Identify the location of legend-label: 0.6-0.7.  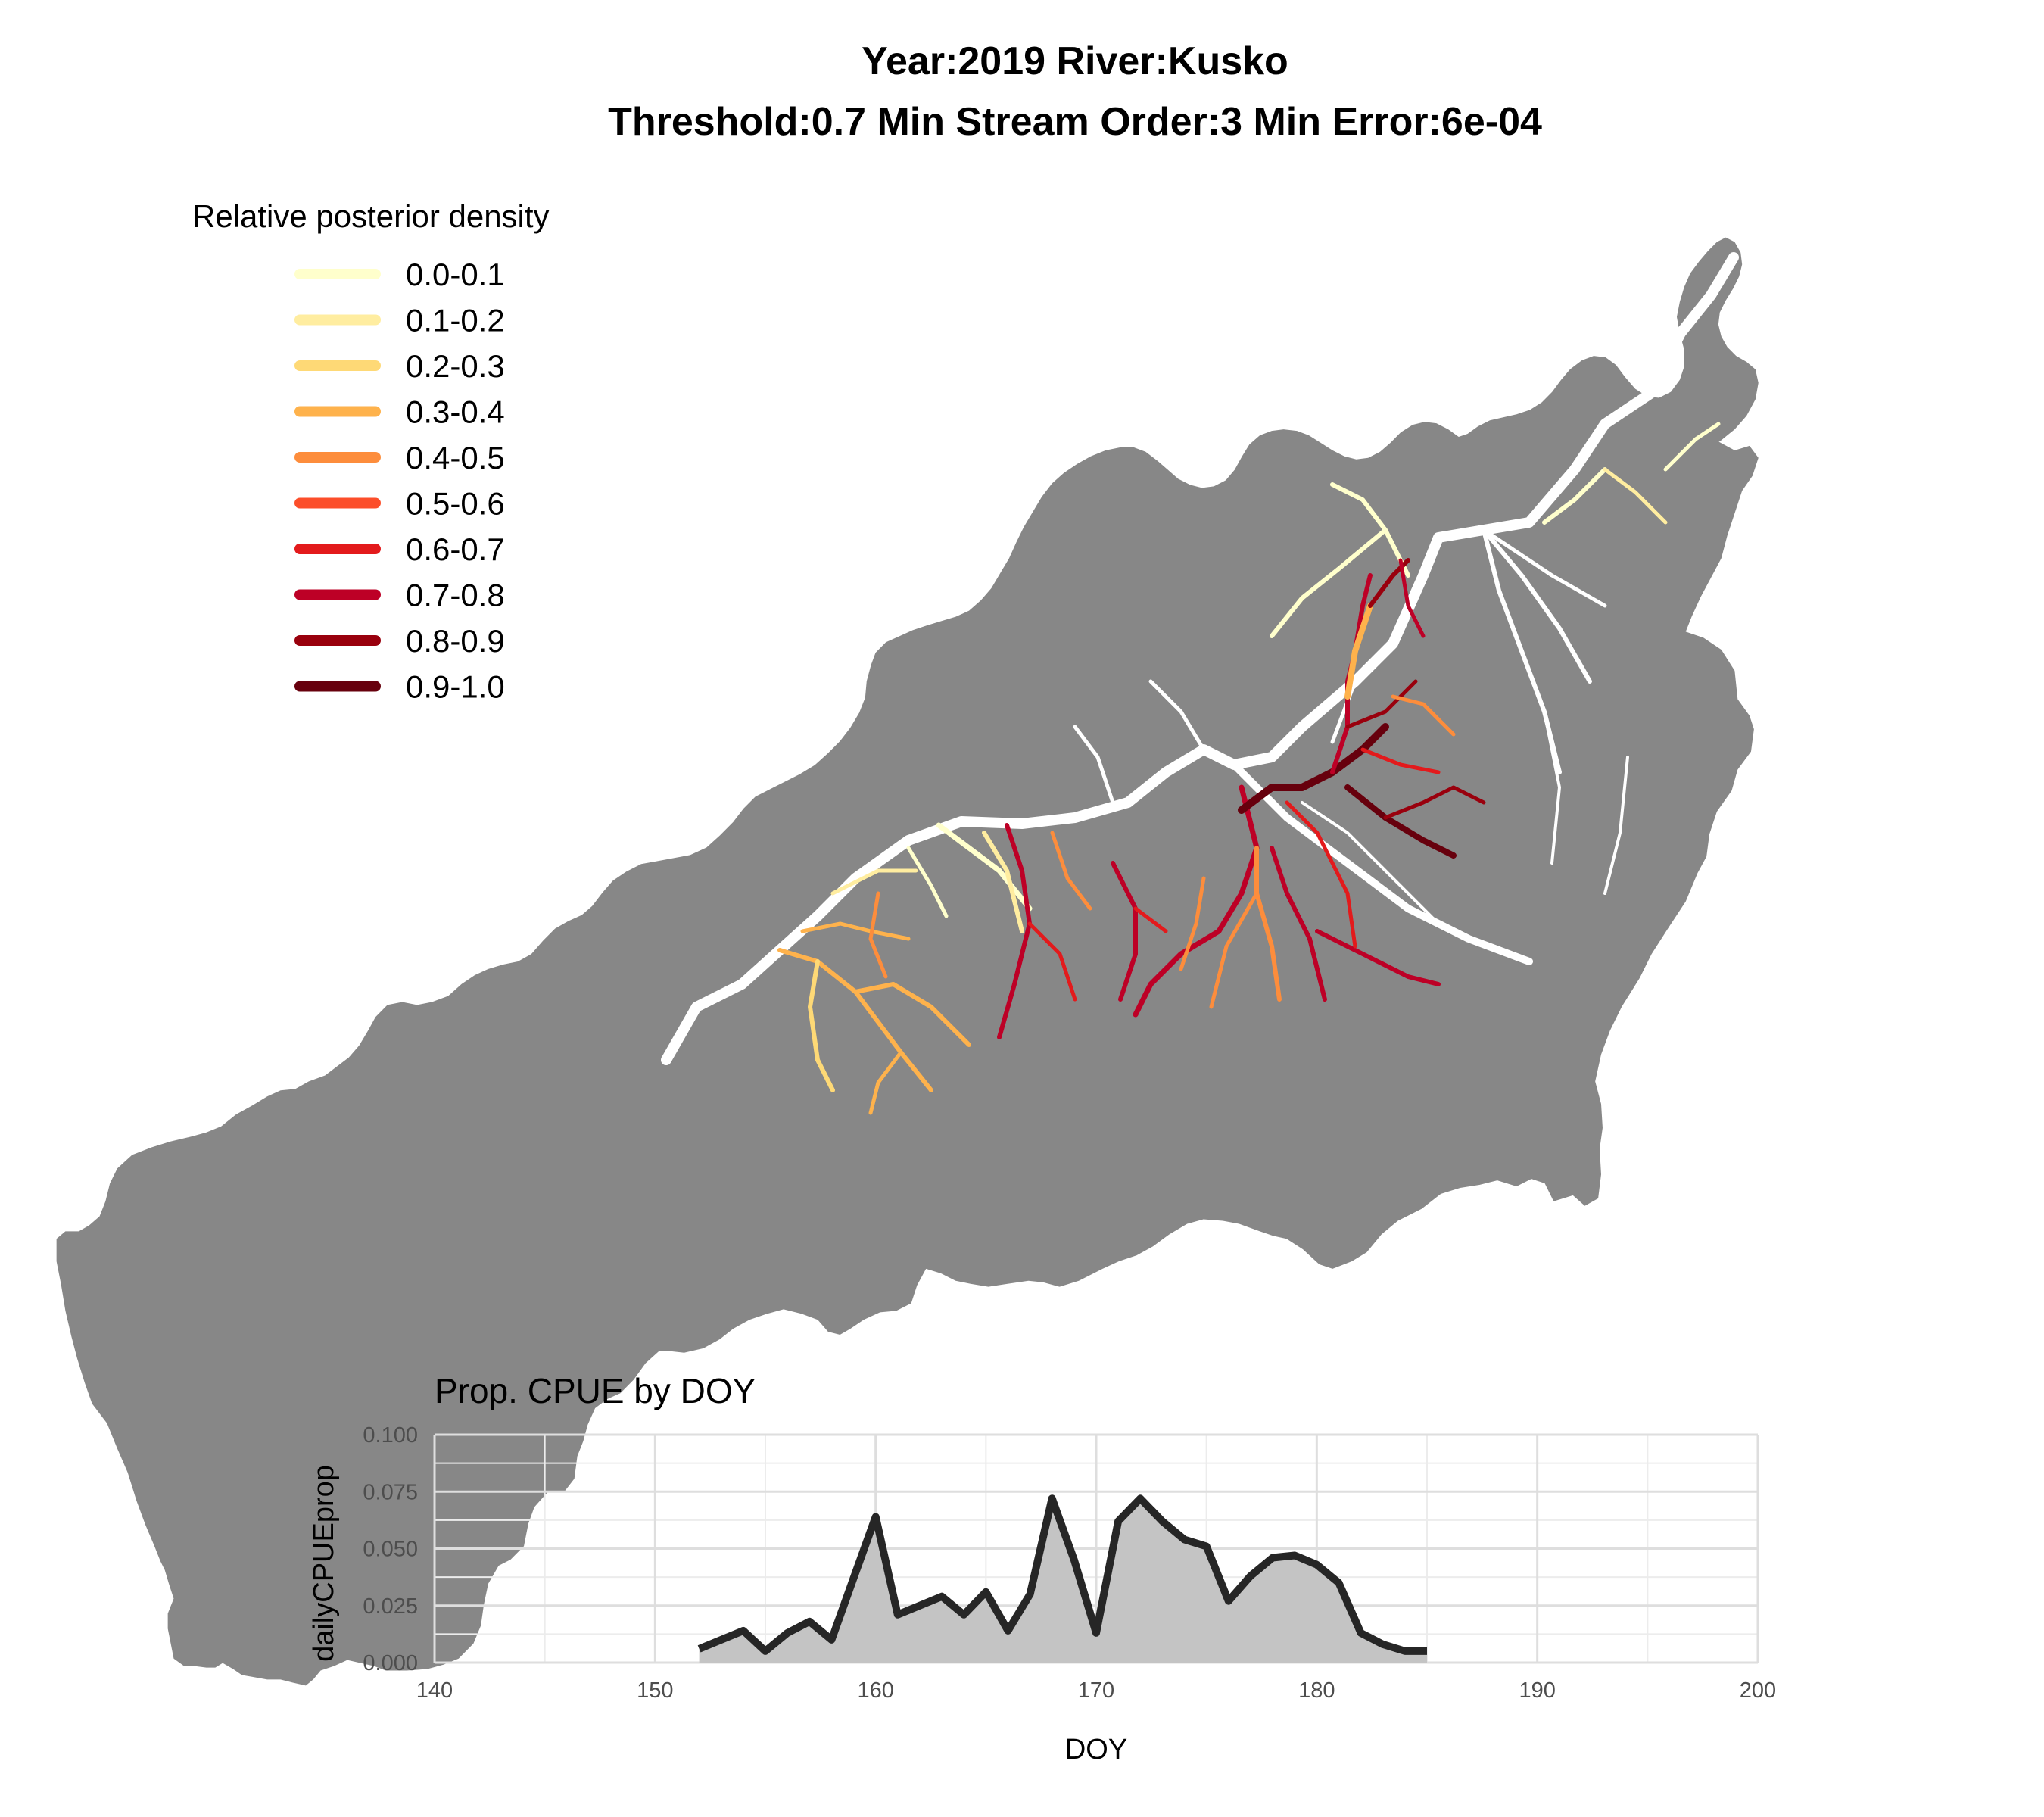
(455, 549).